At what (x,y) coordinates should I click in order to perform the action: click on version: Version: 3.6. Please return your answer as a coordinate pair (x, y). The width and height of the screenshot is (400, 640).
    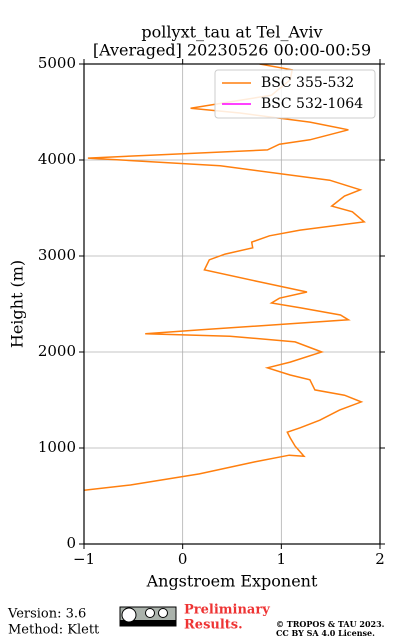
    Looking at the image, I should click on (46, 614).